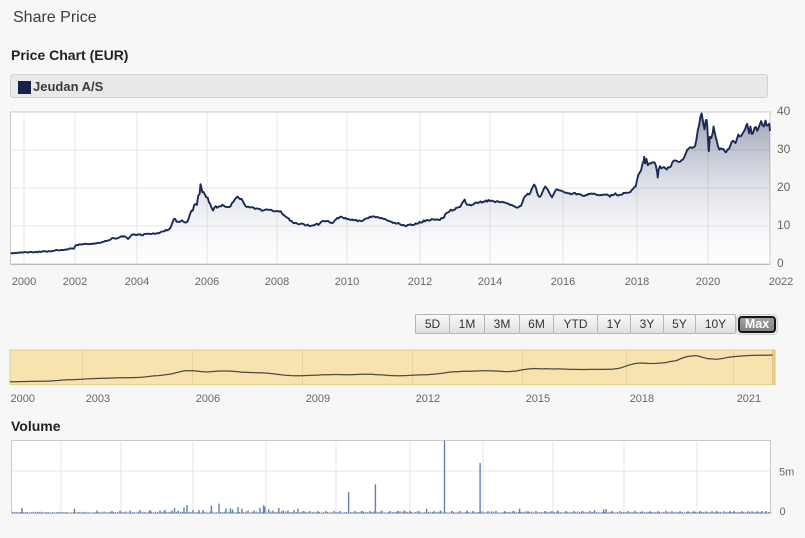 This screenshot has width=805, height=538. Describe the element at coordinates (137, 282) in the screenshot. I see `svg-text: 2004` at that location.